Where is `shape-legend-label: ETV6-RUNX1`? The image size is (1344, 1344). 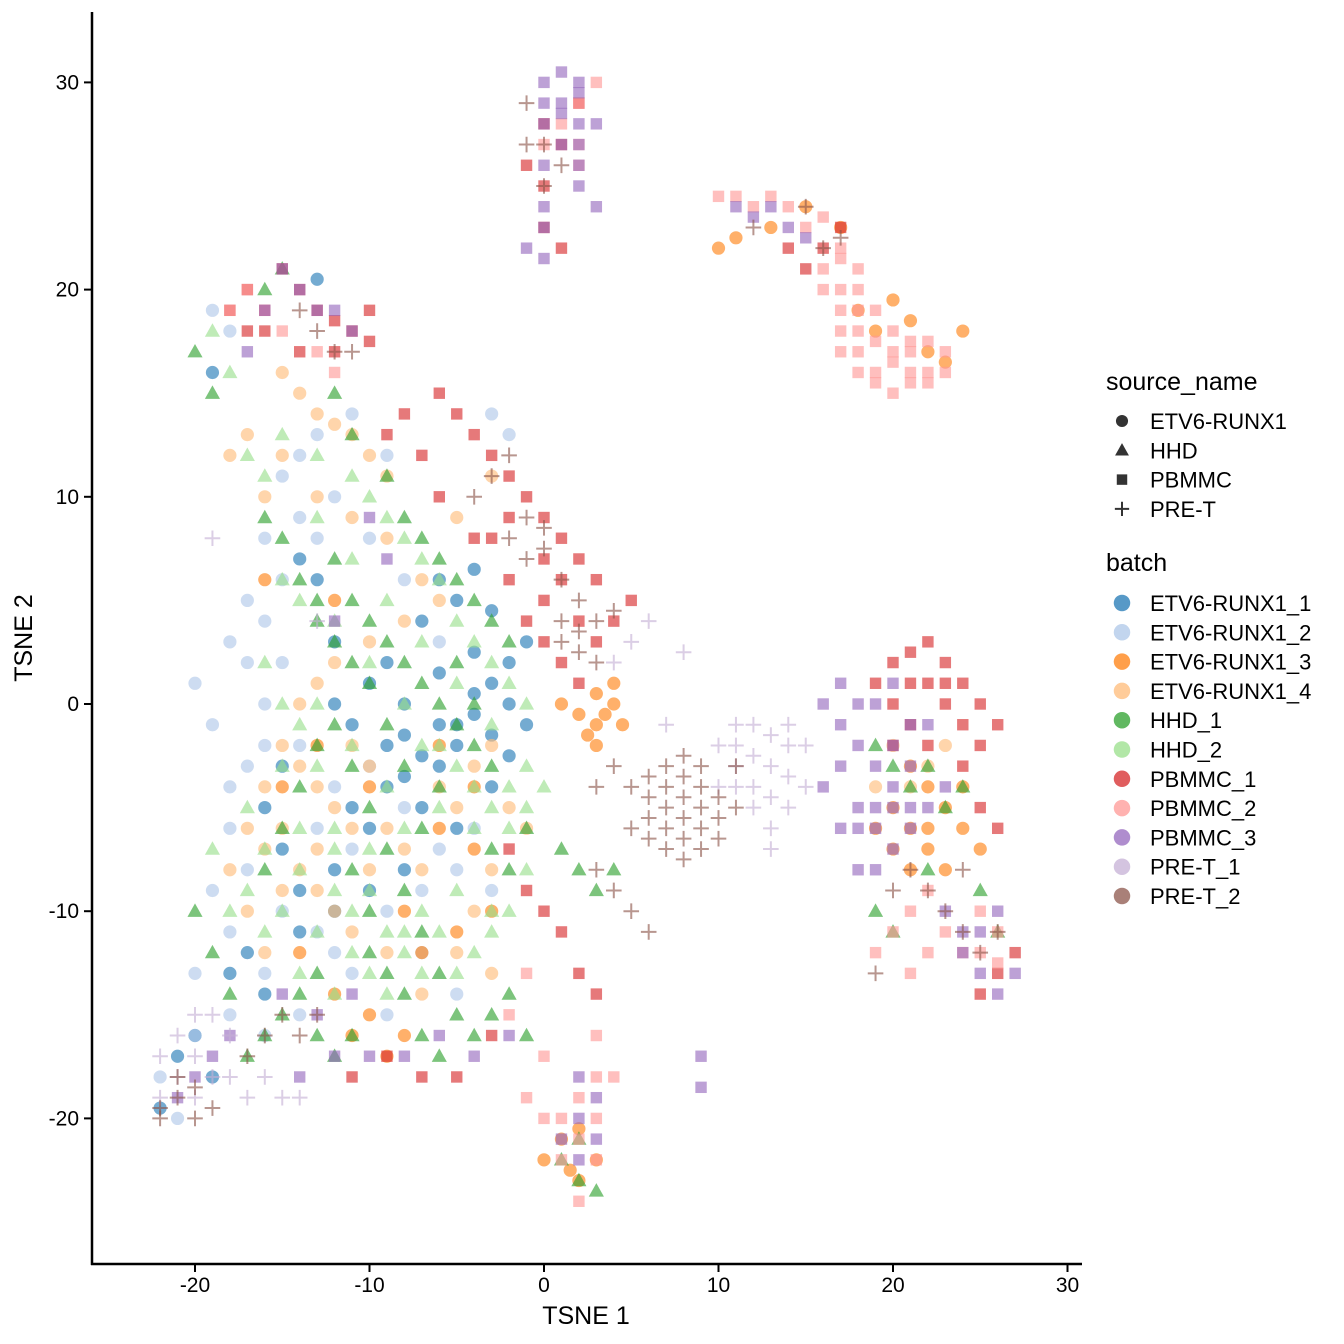 shape-legend-label: ETV6-RUNX1 is located at coordinates (1218, 421).